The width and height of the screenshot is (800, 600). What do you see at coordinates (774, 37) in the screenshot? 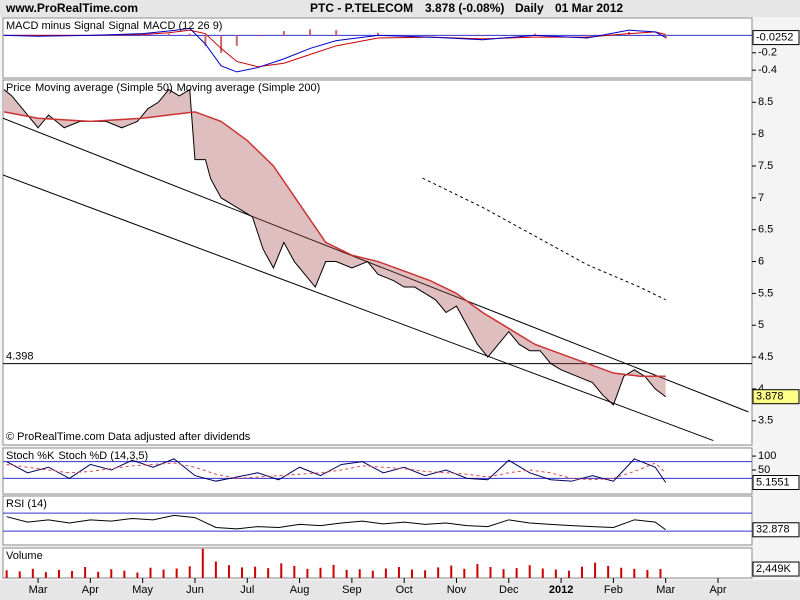
I see `last-value: -0.0252` at bounding box center [774, 37].